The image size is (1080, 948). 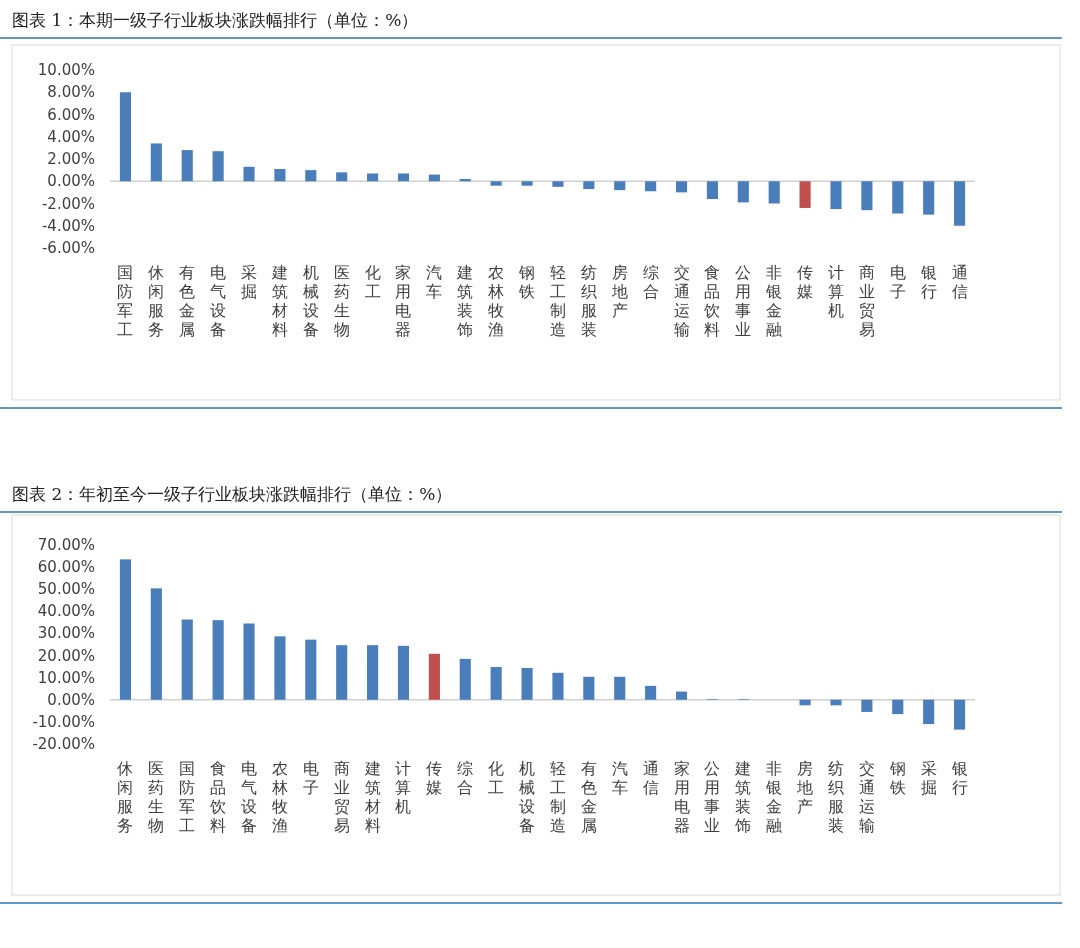 I want to click on chart-title: 图表 2：年初至今一级子行业板块涨跌幅排行（单位：%）, so click(x=232, y=494).